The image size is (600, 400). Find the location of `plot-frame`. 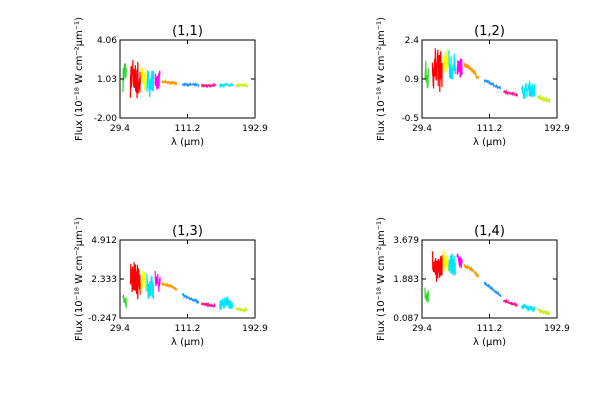

plot-frame is located at coordinates (489, 279).